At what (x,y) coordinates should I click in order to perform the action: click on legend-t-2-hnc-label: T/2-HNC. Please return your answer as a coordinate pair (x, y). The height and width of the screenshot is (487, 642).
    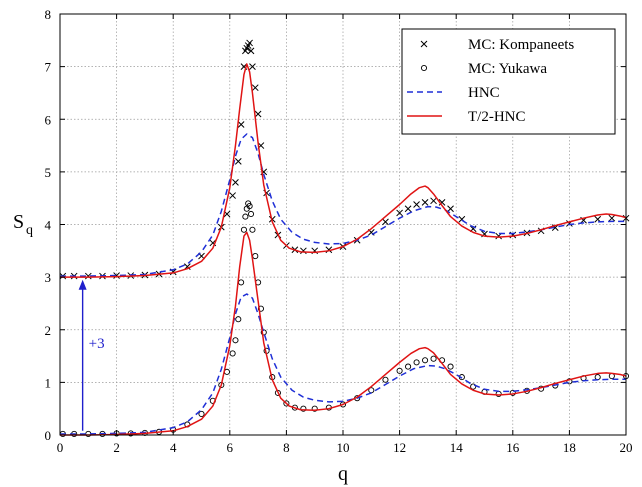
    Looking at the image, I should click on (497, 117).